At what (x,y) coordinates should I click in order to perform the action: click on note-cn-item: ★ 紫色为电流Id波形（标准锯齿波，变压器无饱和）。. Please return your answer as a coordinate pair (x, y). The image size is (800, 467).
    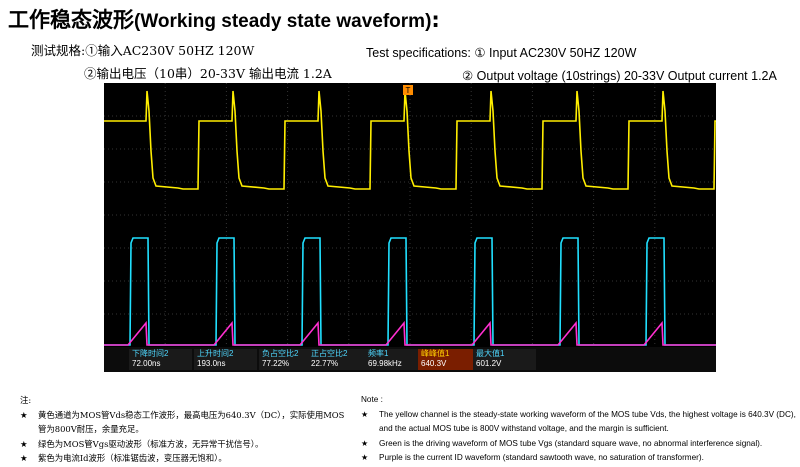
    Looking at the image, I should click on (185, 458).